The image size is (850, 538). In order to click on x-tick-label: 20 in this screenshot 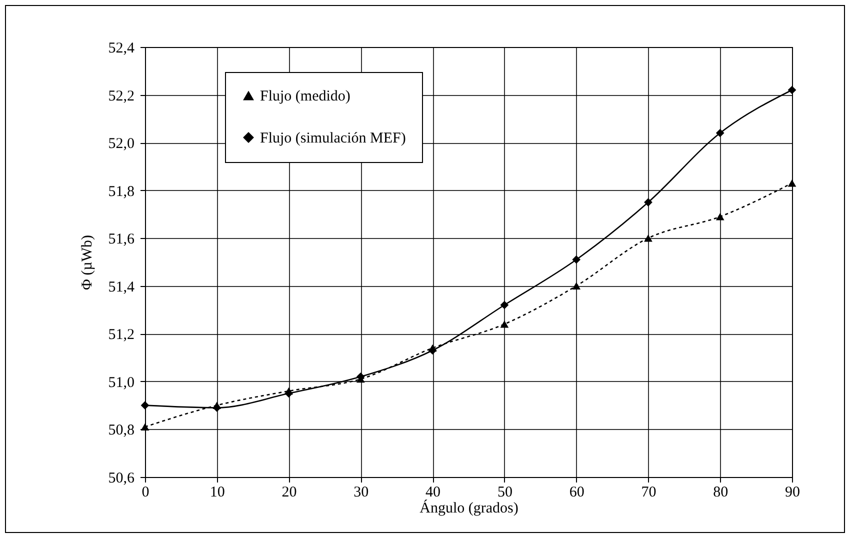, I will do `click(289, 492)`.